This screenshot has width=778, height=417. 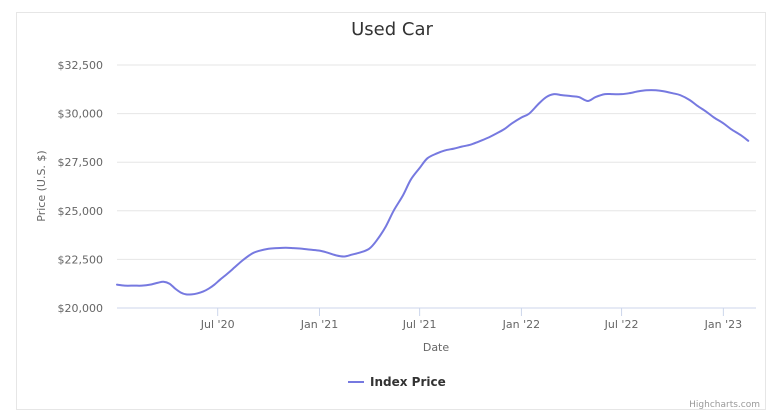 I want to click on x-tick-label: Jan '21, so click(x=319, y=324).